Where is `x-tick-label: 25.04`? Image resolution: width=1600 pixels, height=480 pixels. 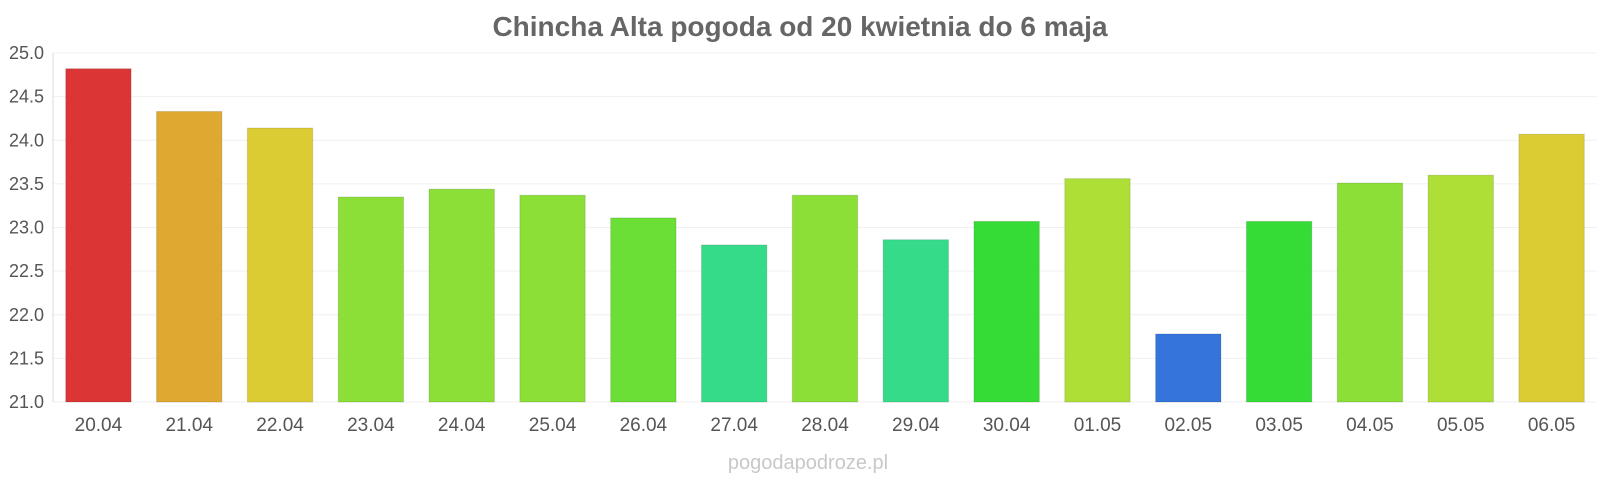
x-tick-label: 25.04 is located at coordinates (553, 425).